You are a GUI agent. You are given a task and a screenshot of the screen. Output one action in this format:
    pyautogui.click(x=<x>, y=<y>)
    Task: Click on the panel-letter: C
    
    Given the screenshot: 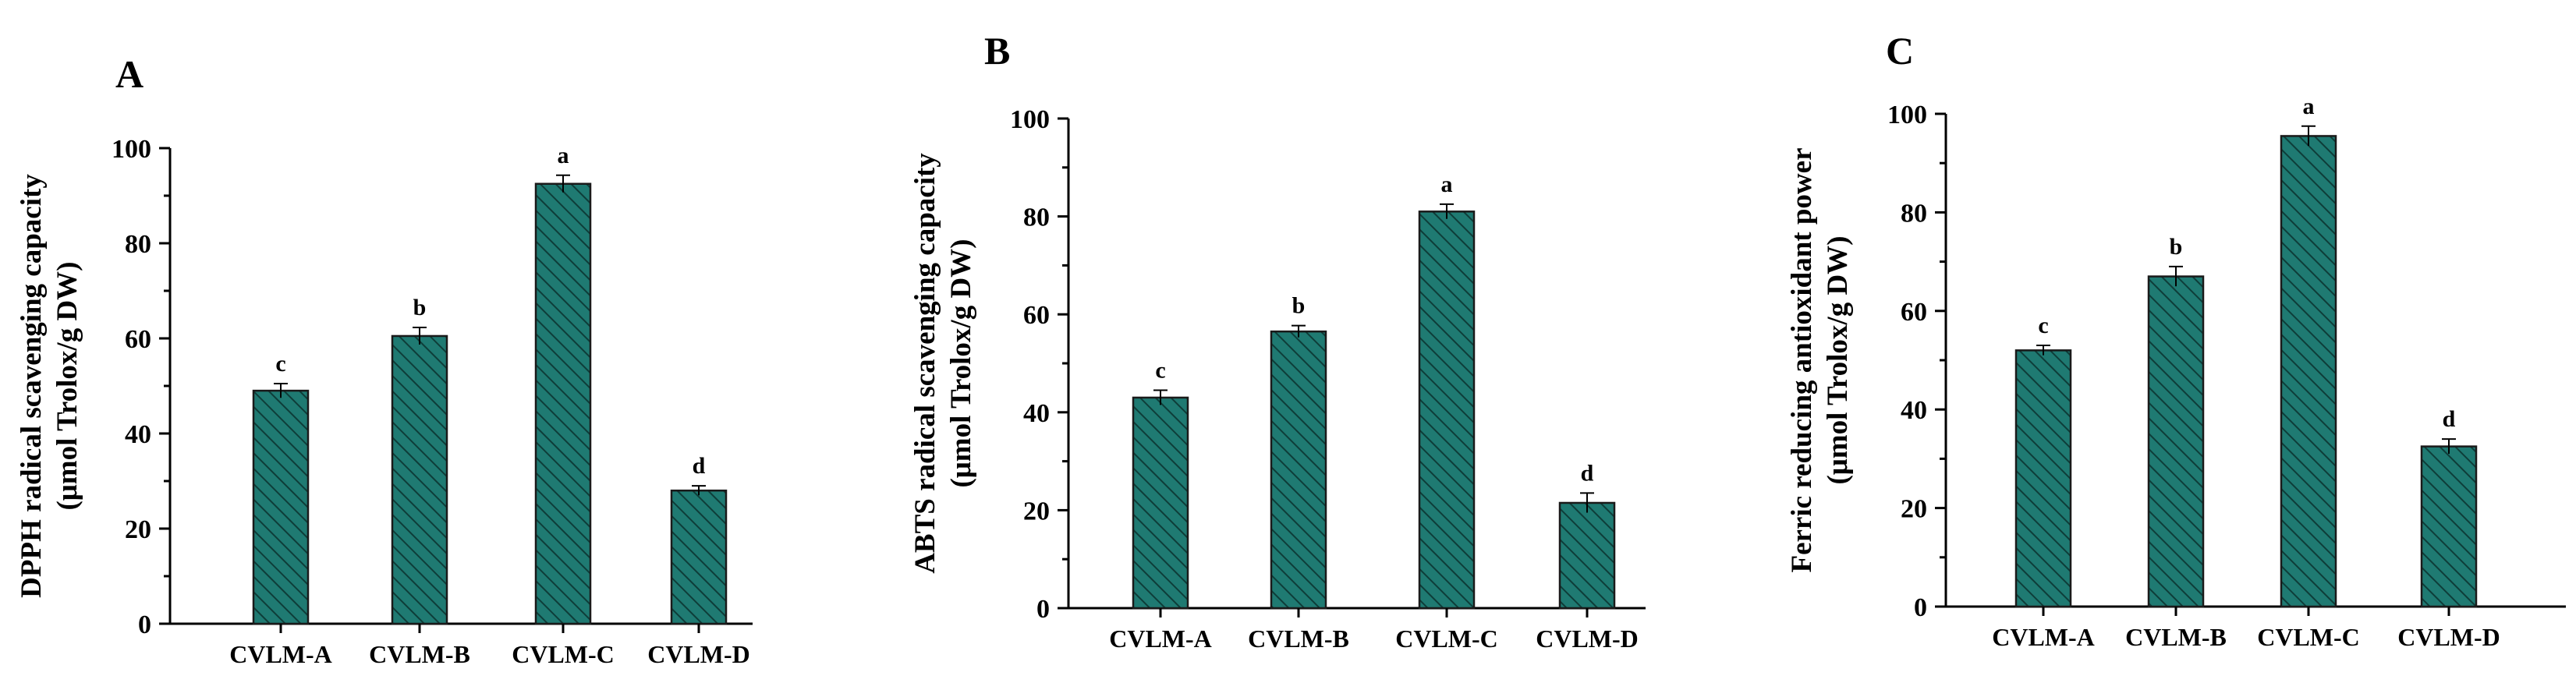 What is the action you would take?
    pyautogui.click(x=1900, y=51)
    